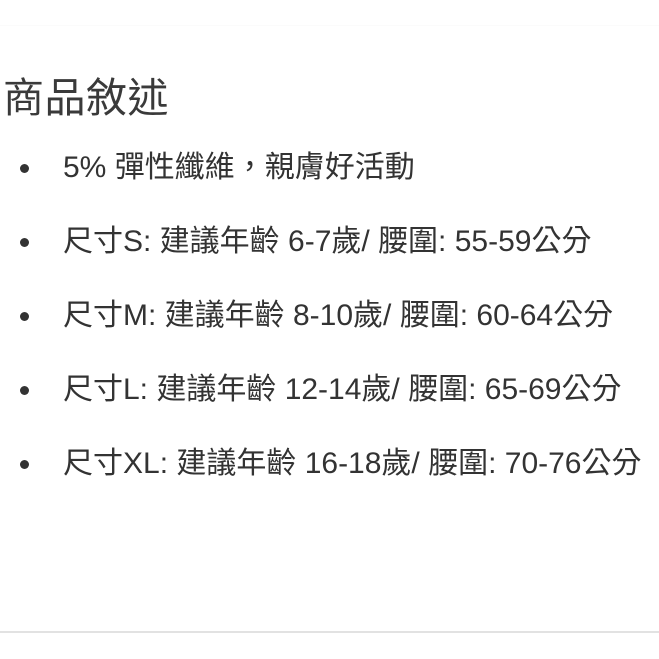 The height and width of the screenshot is (659, 659). I want to click on list-item: 尺寸S: 建議年齡 6-7歲/ 腰圍: 55-59公分, so click(329, 241).